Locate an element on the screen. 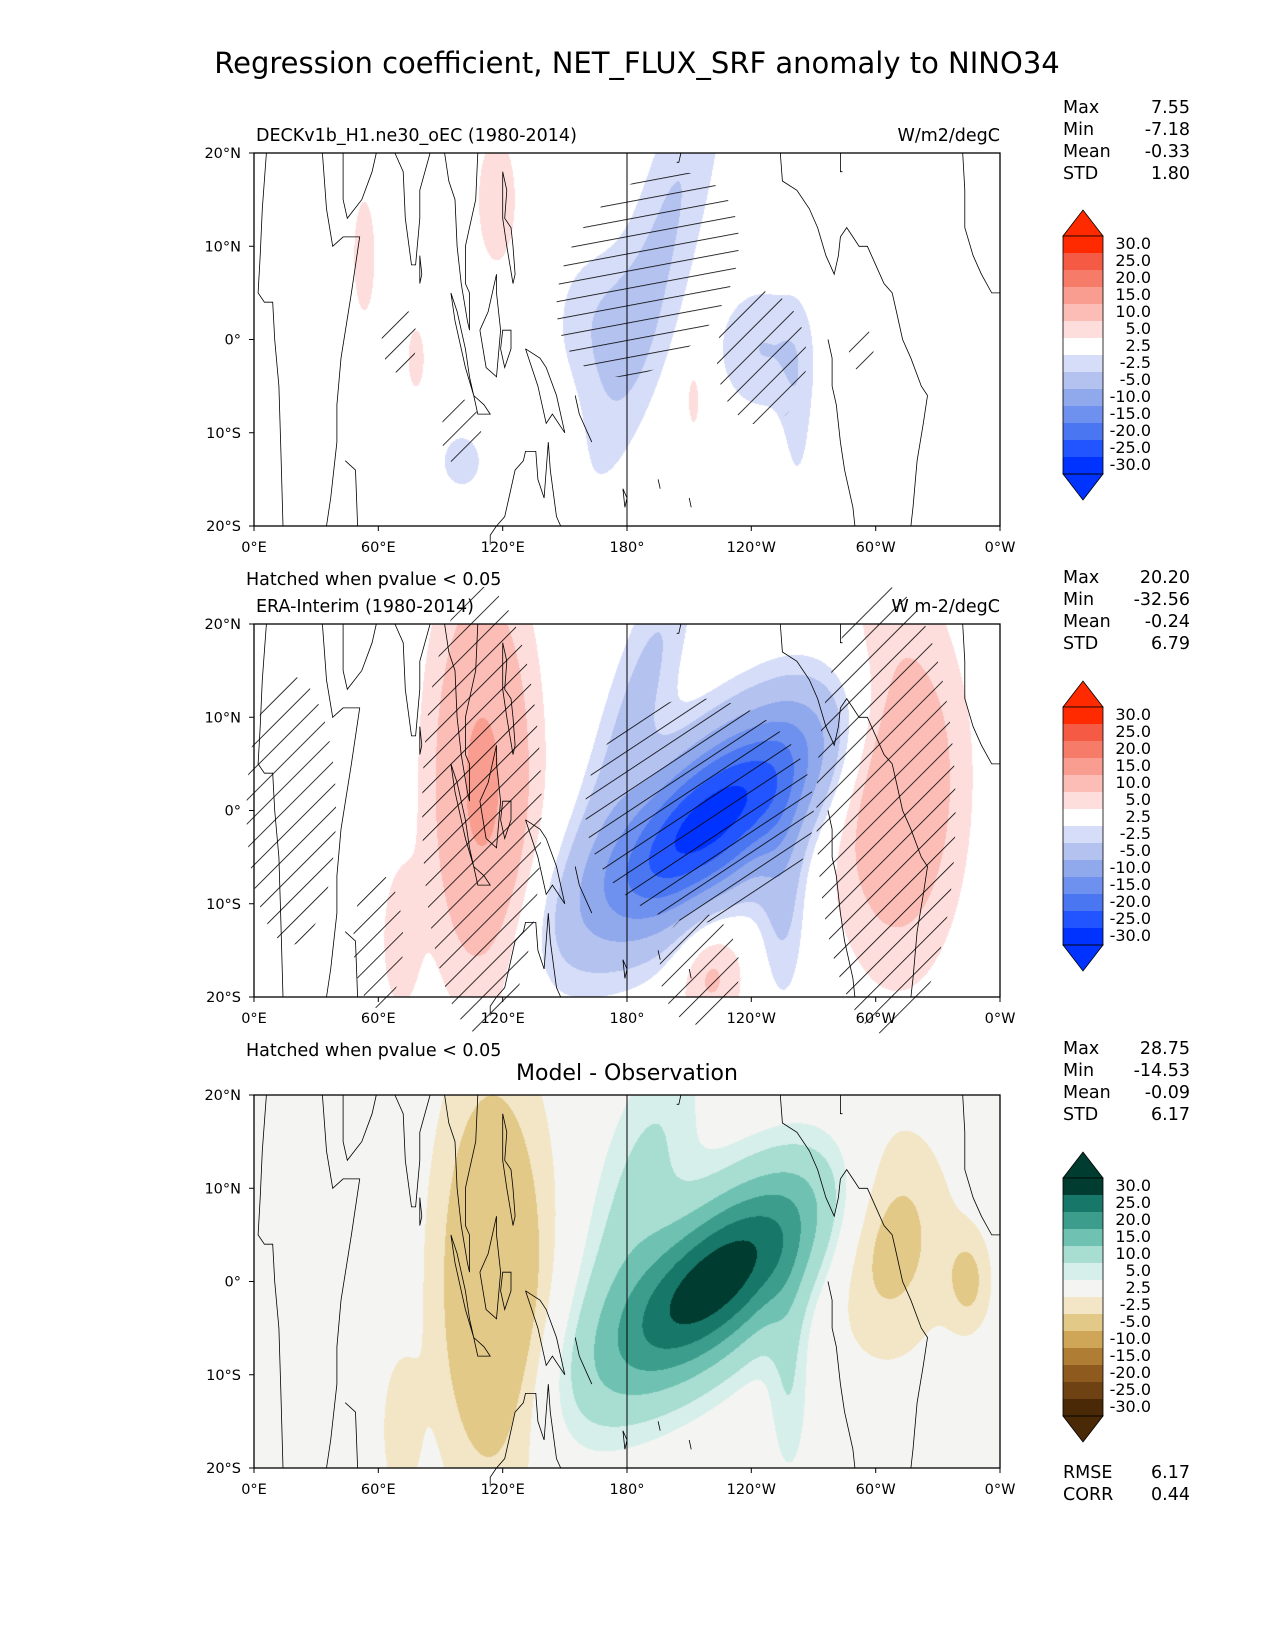  x-tick-label: 120°W is located at coordinates (751, 1019).